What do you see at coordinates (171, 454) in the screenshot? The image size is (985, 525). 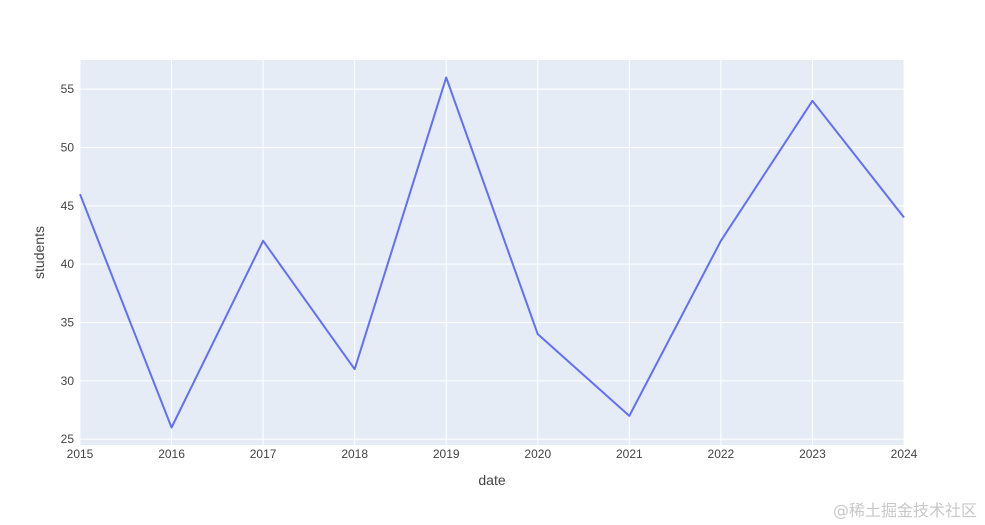 I see `x-tick-label: 2016` at bounding box center [171, 454].